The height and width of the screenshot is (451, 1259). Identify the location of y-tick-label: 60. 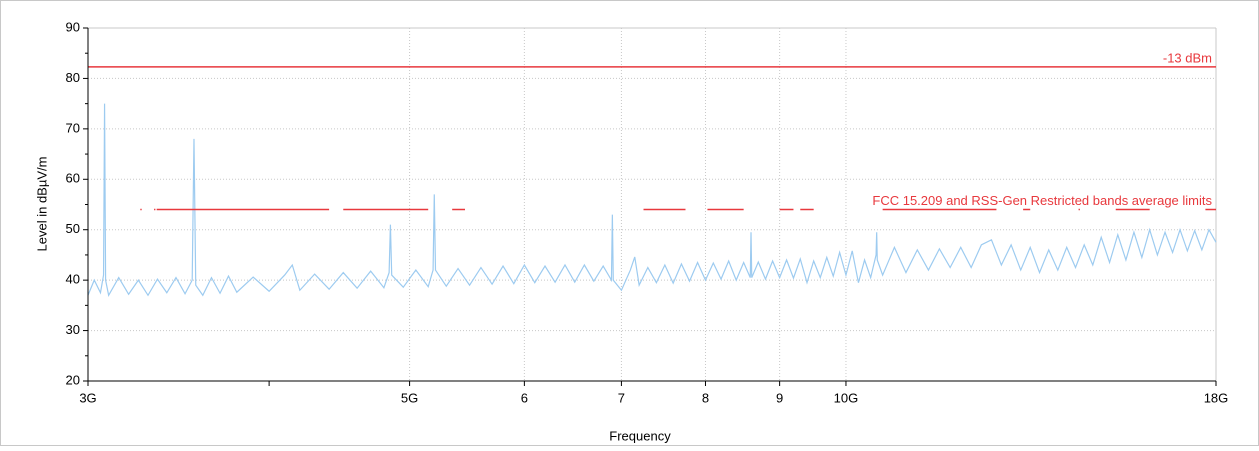
(73, 178).